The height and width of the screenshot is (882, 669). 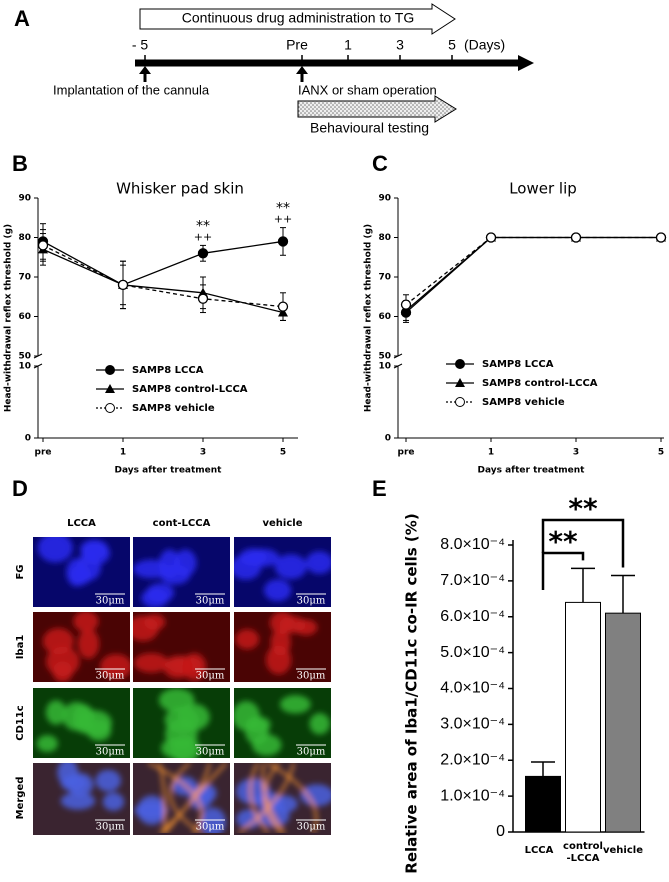 I want to click on y-tick-label: 4.0×10⁻⁴, so click(x=472, y=688).